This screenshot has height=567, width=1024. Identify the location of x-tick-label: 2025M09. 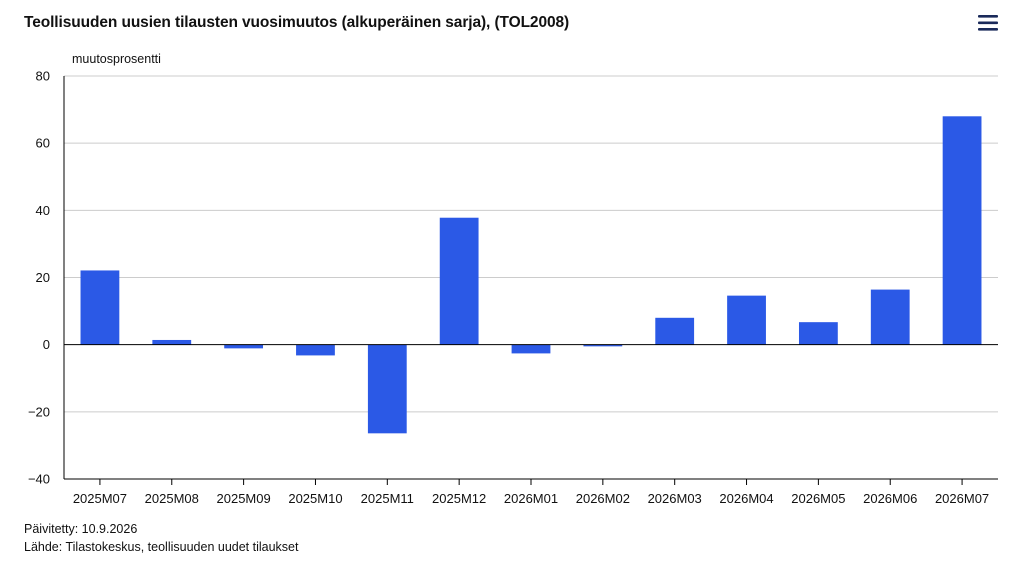
(244, 498).